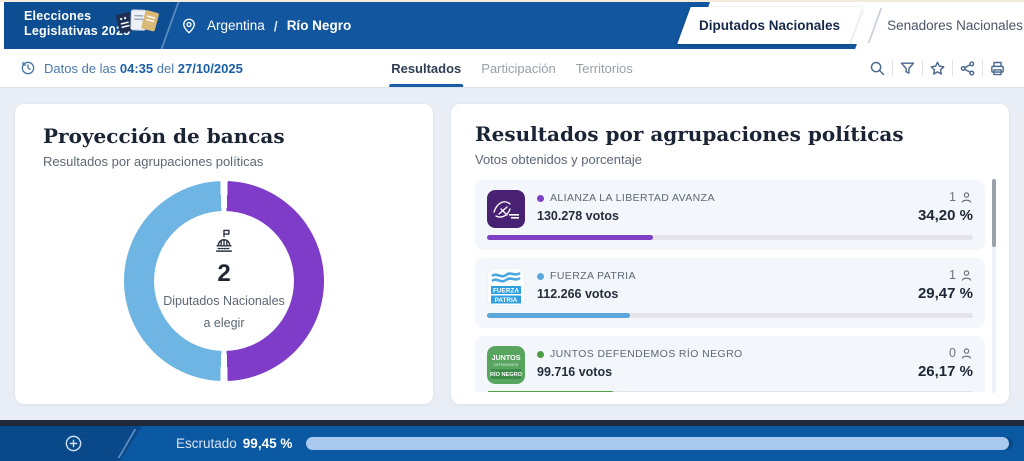  Describe the element at coordinates (164, 136) in the screenshot. I see `seat-card-title: Proyección de bancas` at that location.